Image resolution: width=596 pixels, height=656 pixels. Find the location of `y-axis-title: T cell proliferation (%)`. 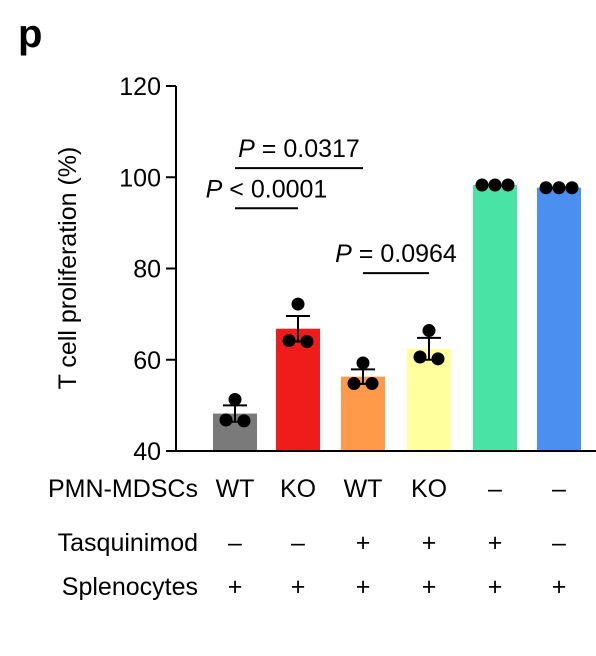

y-axis-title: T cell proliferation (%) is located at coordinates (68, 268).